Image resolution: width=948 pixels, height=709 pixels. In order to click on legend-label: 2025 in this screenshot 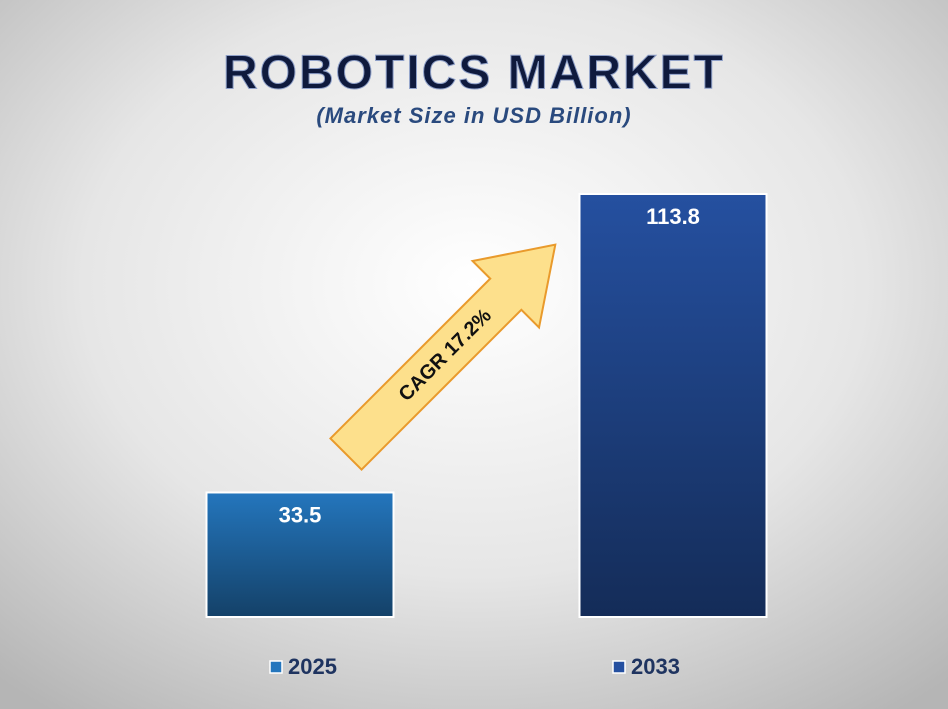, I will do `click(312, 666)`.